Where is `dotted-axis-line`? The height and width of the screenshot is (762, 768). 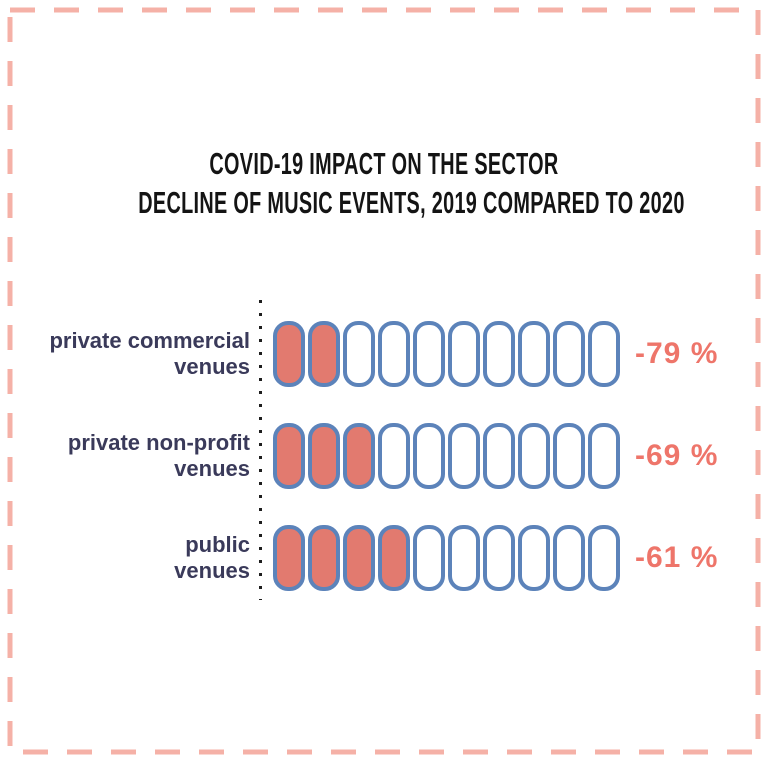
dotted-axis-line is located at coordinates (260, 450).